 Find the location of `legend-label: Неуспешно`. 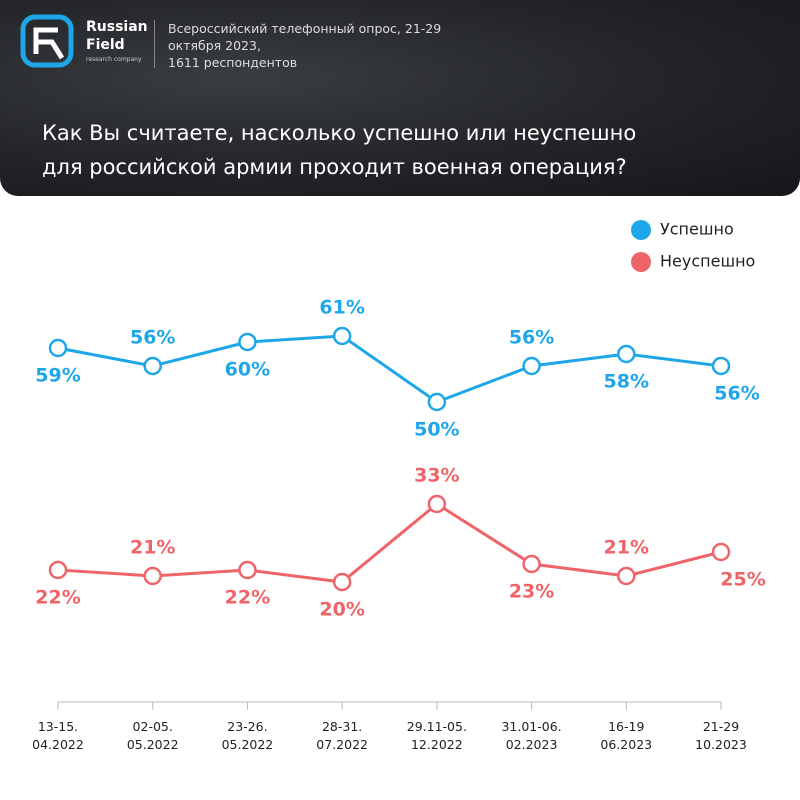

legend-label: Неуспешно is located at coordinates (707, 261).